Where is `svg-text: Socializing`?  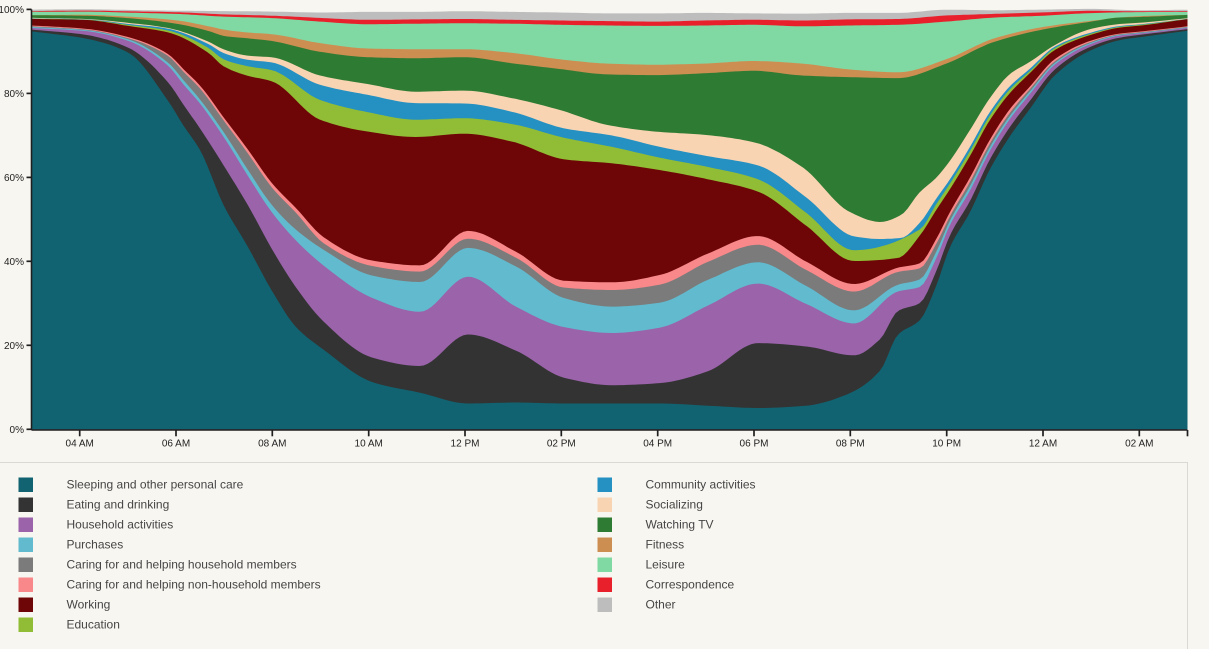
svg-text: Socializing is located at coordinates (674, 505).